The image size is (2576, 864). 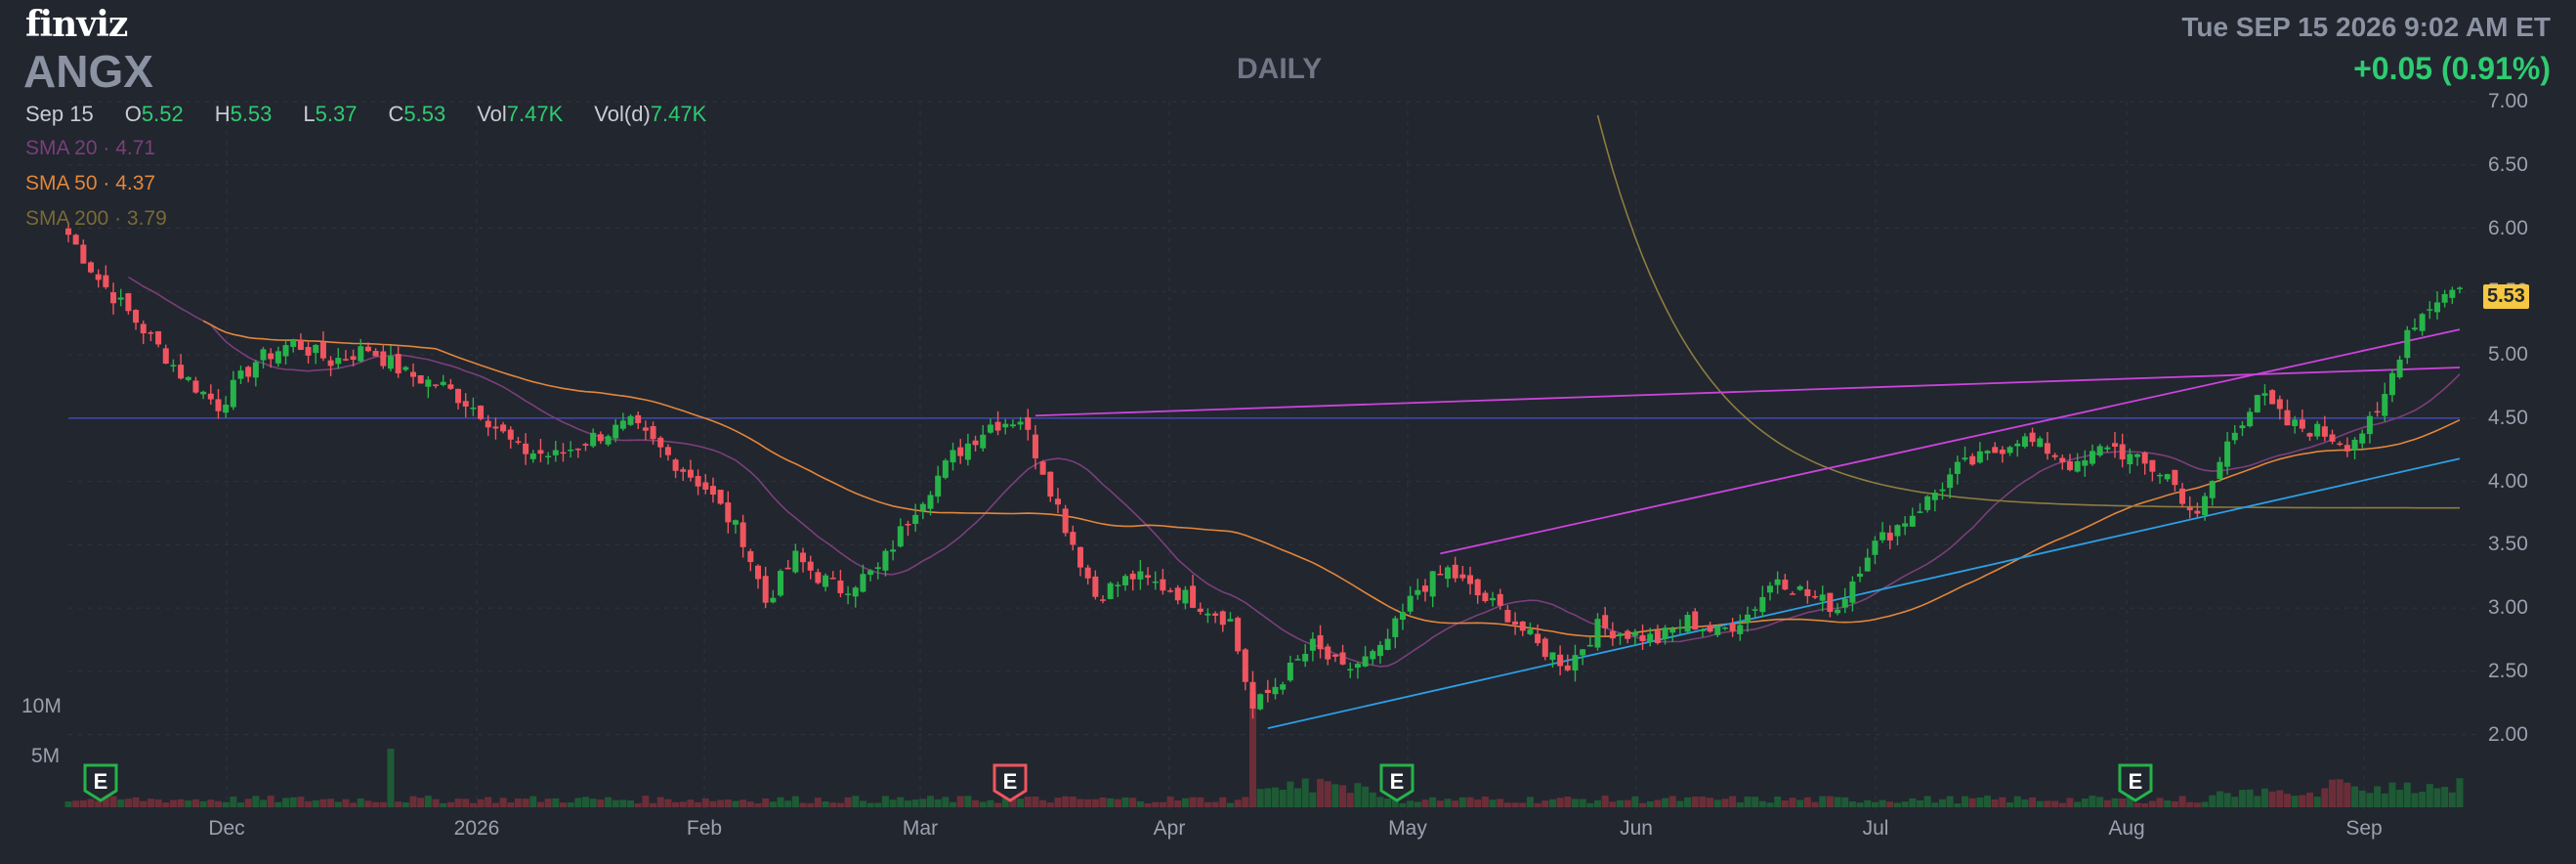 I want to click on sma200-value: 3.79, so click(x=146, y=218).